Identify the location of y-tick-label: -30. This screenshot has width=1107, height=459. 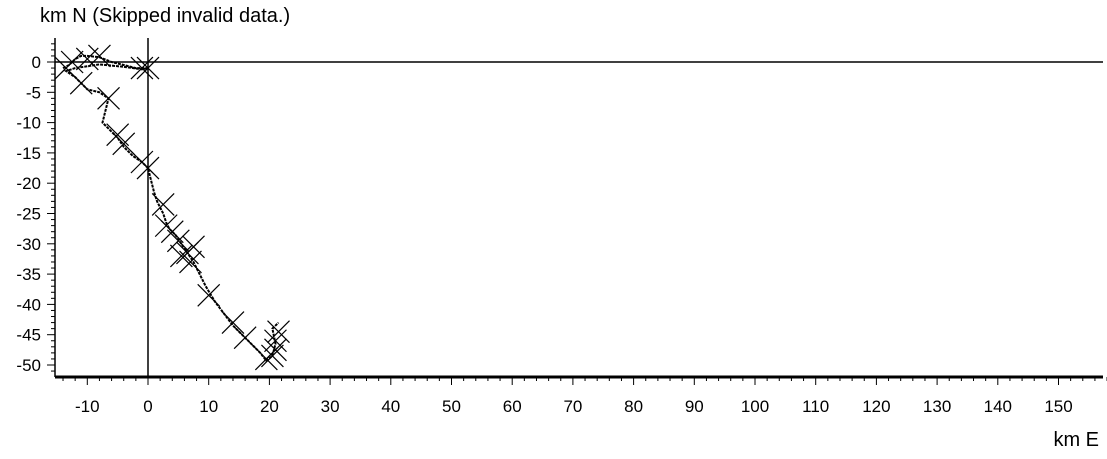
(28, 244).